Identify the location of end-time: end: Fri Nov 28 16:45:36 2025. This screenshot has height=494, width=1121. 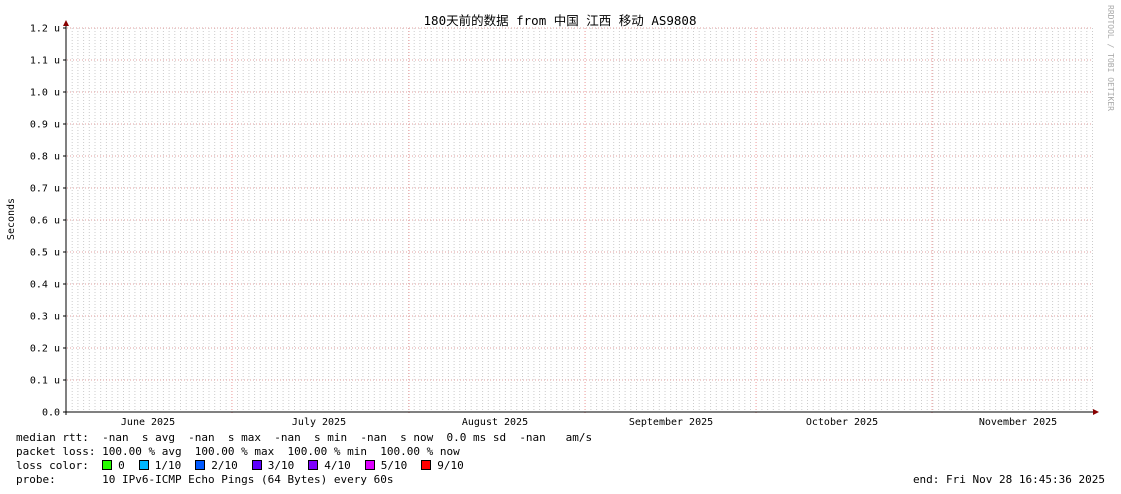
(1008, 479).